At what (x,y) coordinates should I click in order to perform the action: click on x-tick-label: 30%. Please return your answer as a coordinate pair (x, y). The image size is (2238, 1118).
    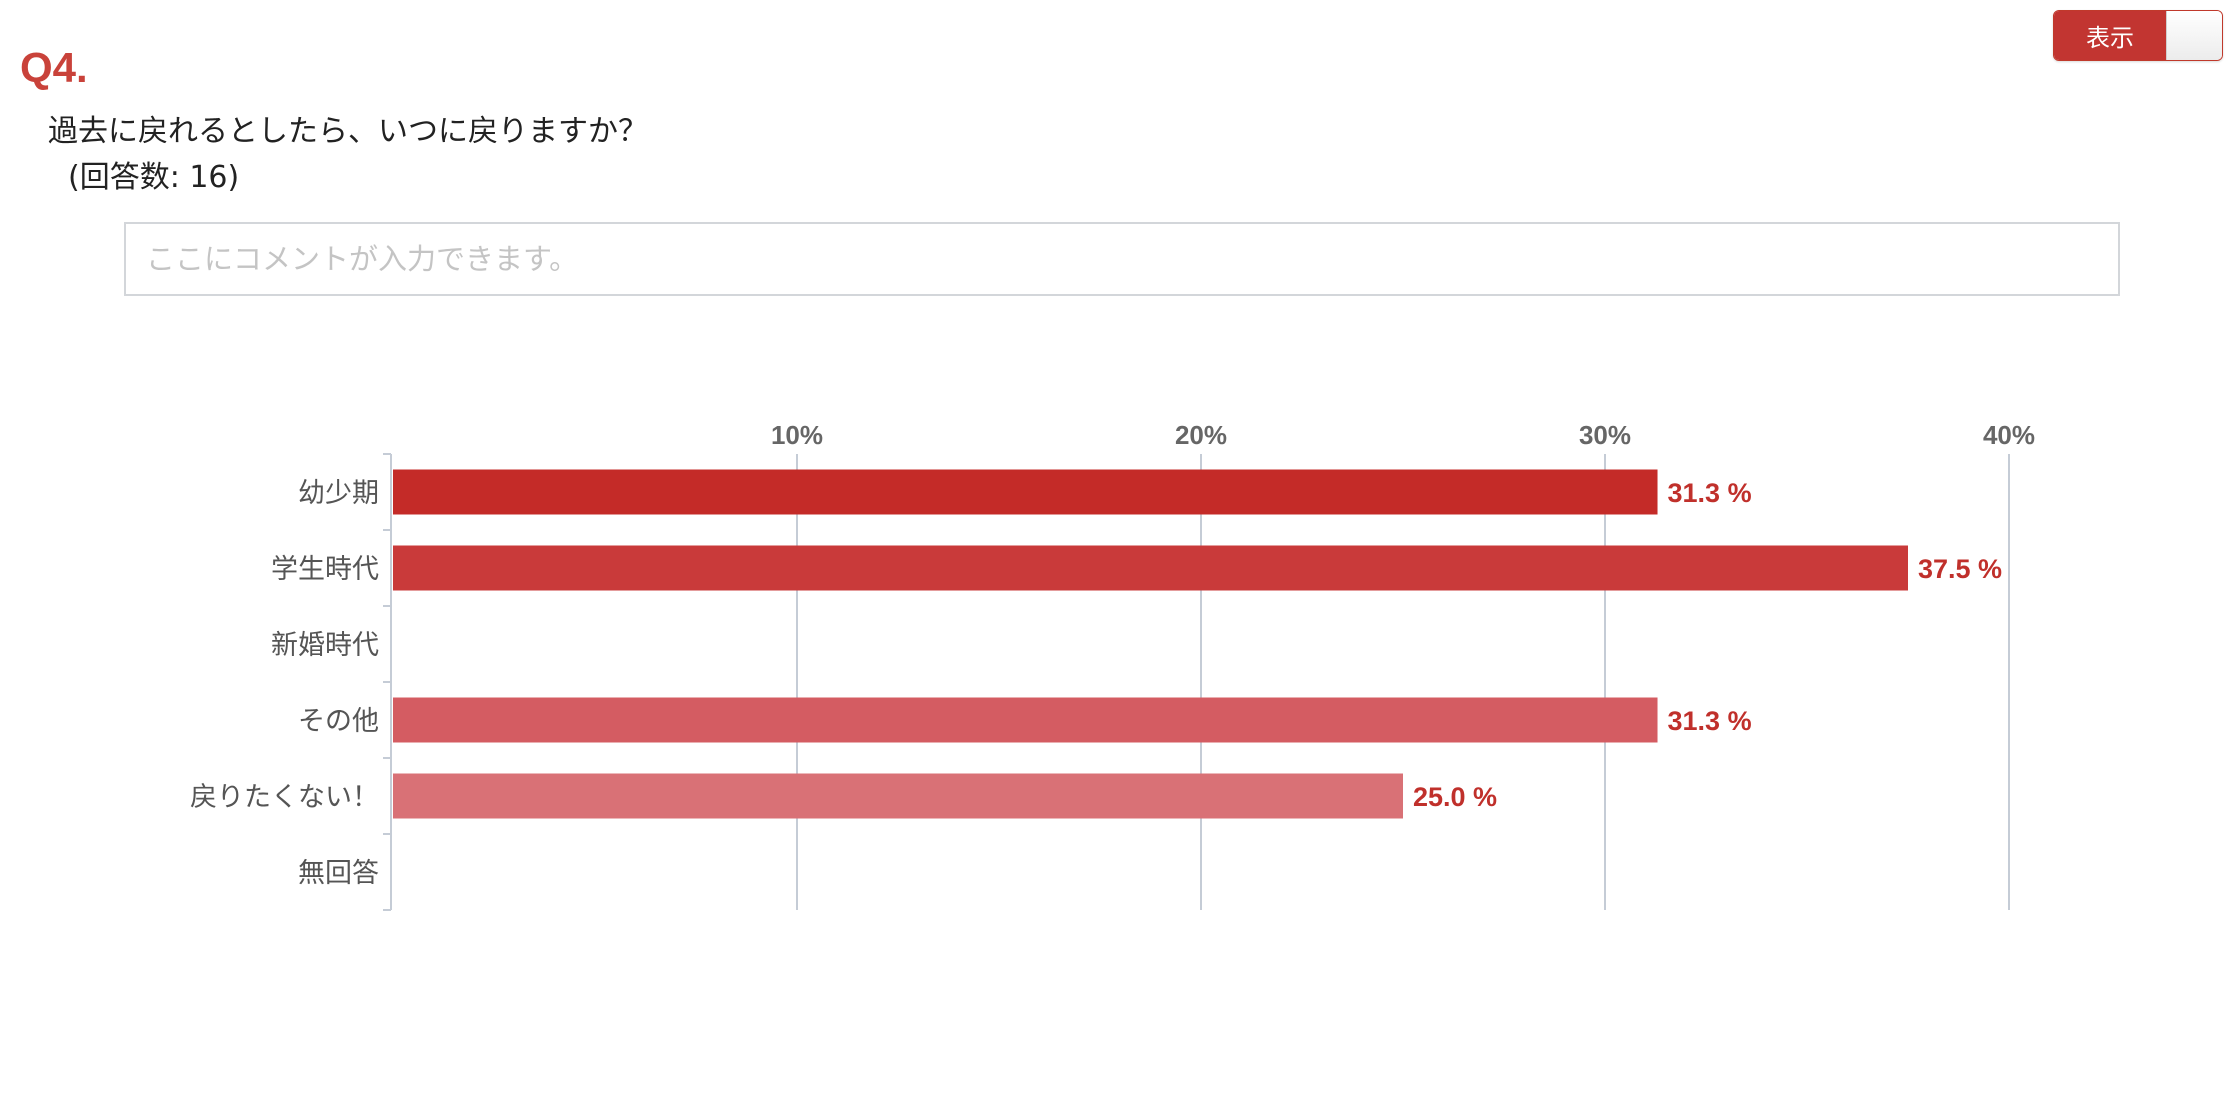
    Looking at the image, I should click on (1605, 435).